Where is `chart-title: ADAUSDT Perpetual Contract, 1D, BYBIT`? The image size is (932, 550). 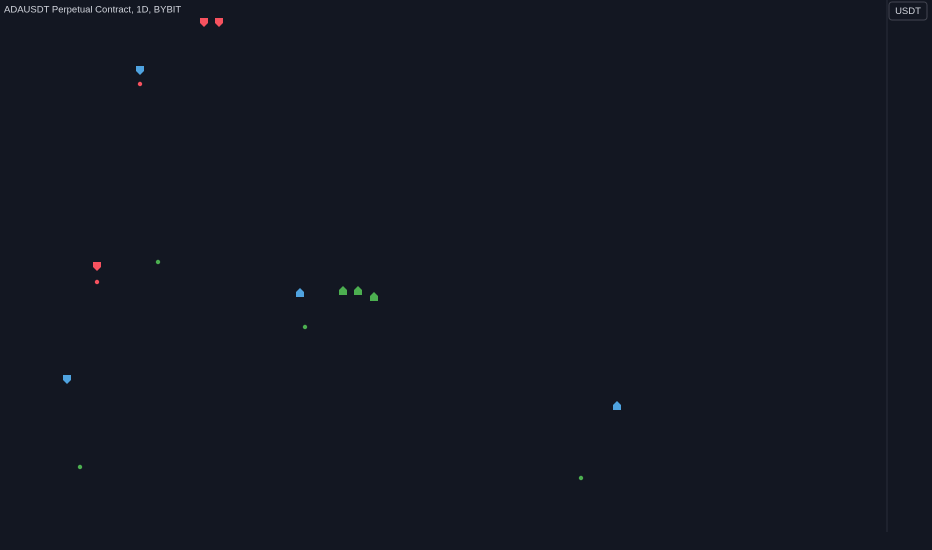 chart-title: ADAUSDT Perpetual Contract, 1D, BYBIT is located at coordinates (92, 10).